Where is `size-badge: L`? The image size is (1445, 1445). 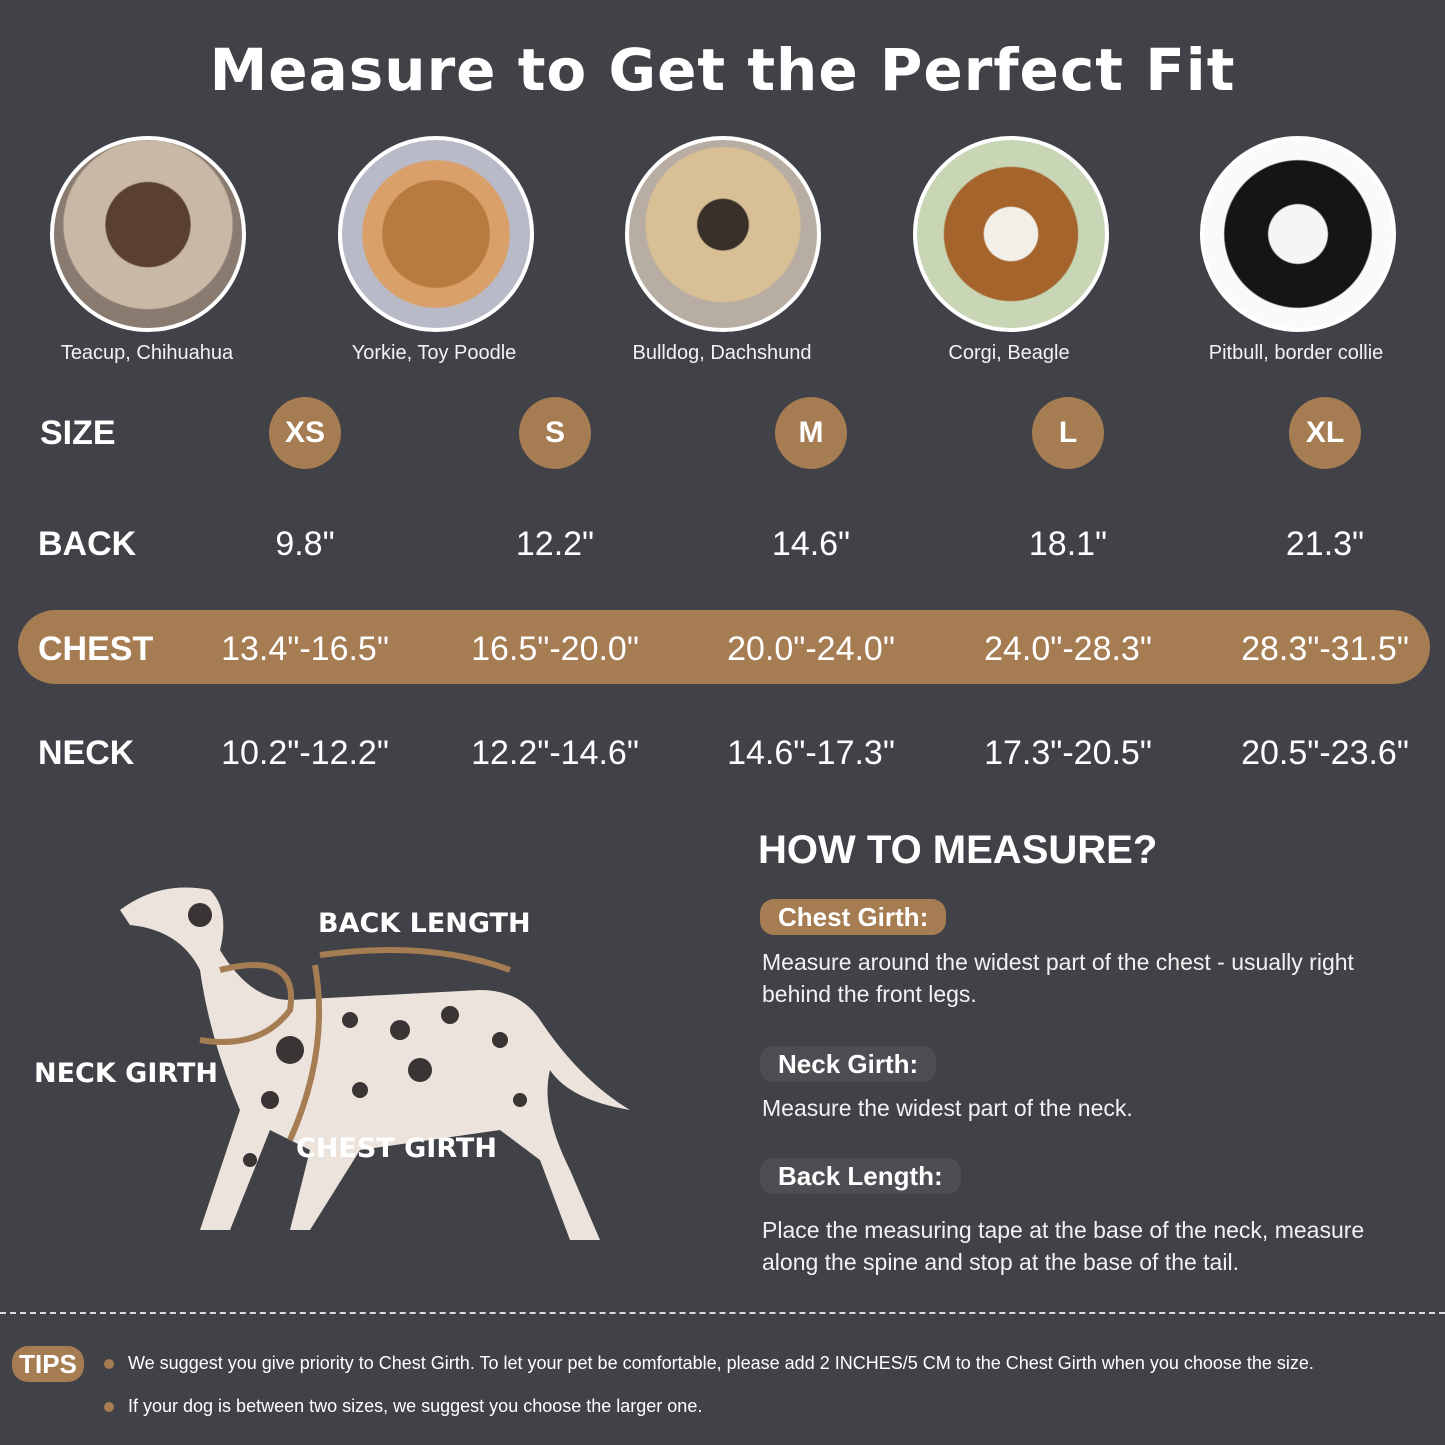
size-badge: L is located at coordinates (1068, 433).